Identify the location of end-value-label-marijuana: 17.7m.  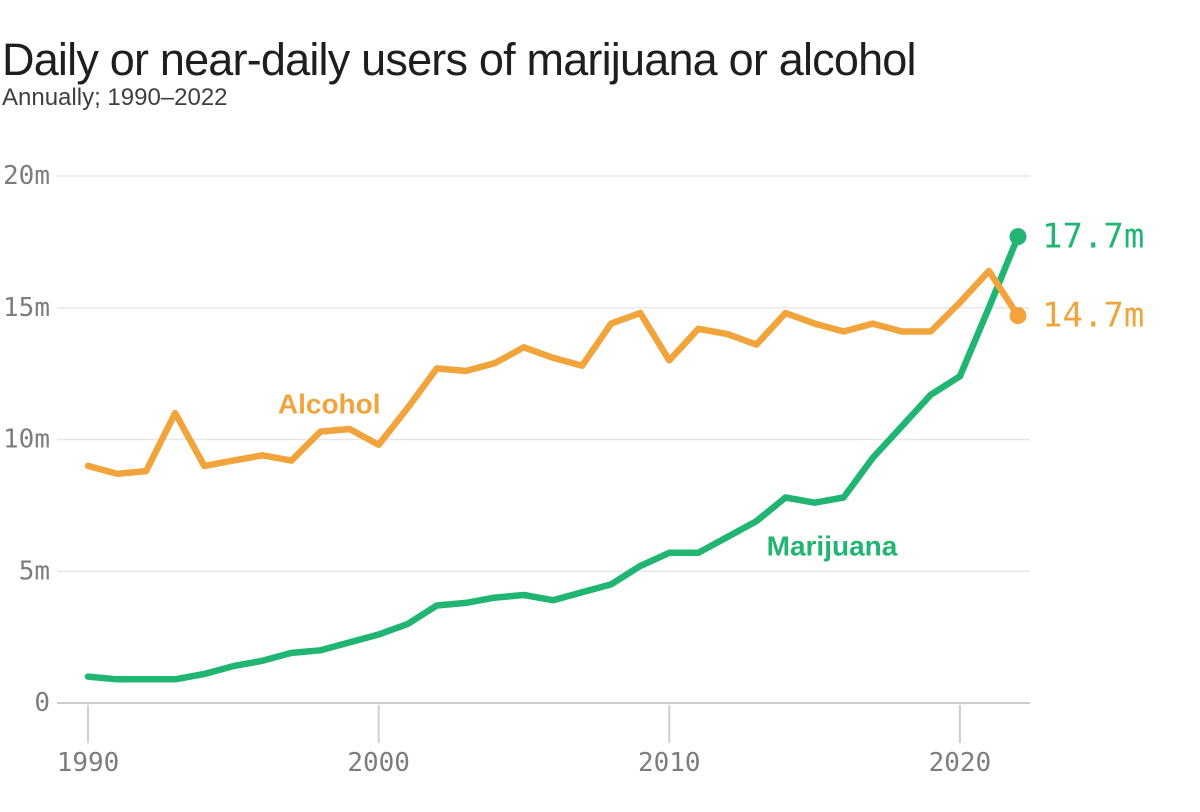
(1093, 237).